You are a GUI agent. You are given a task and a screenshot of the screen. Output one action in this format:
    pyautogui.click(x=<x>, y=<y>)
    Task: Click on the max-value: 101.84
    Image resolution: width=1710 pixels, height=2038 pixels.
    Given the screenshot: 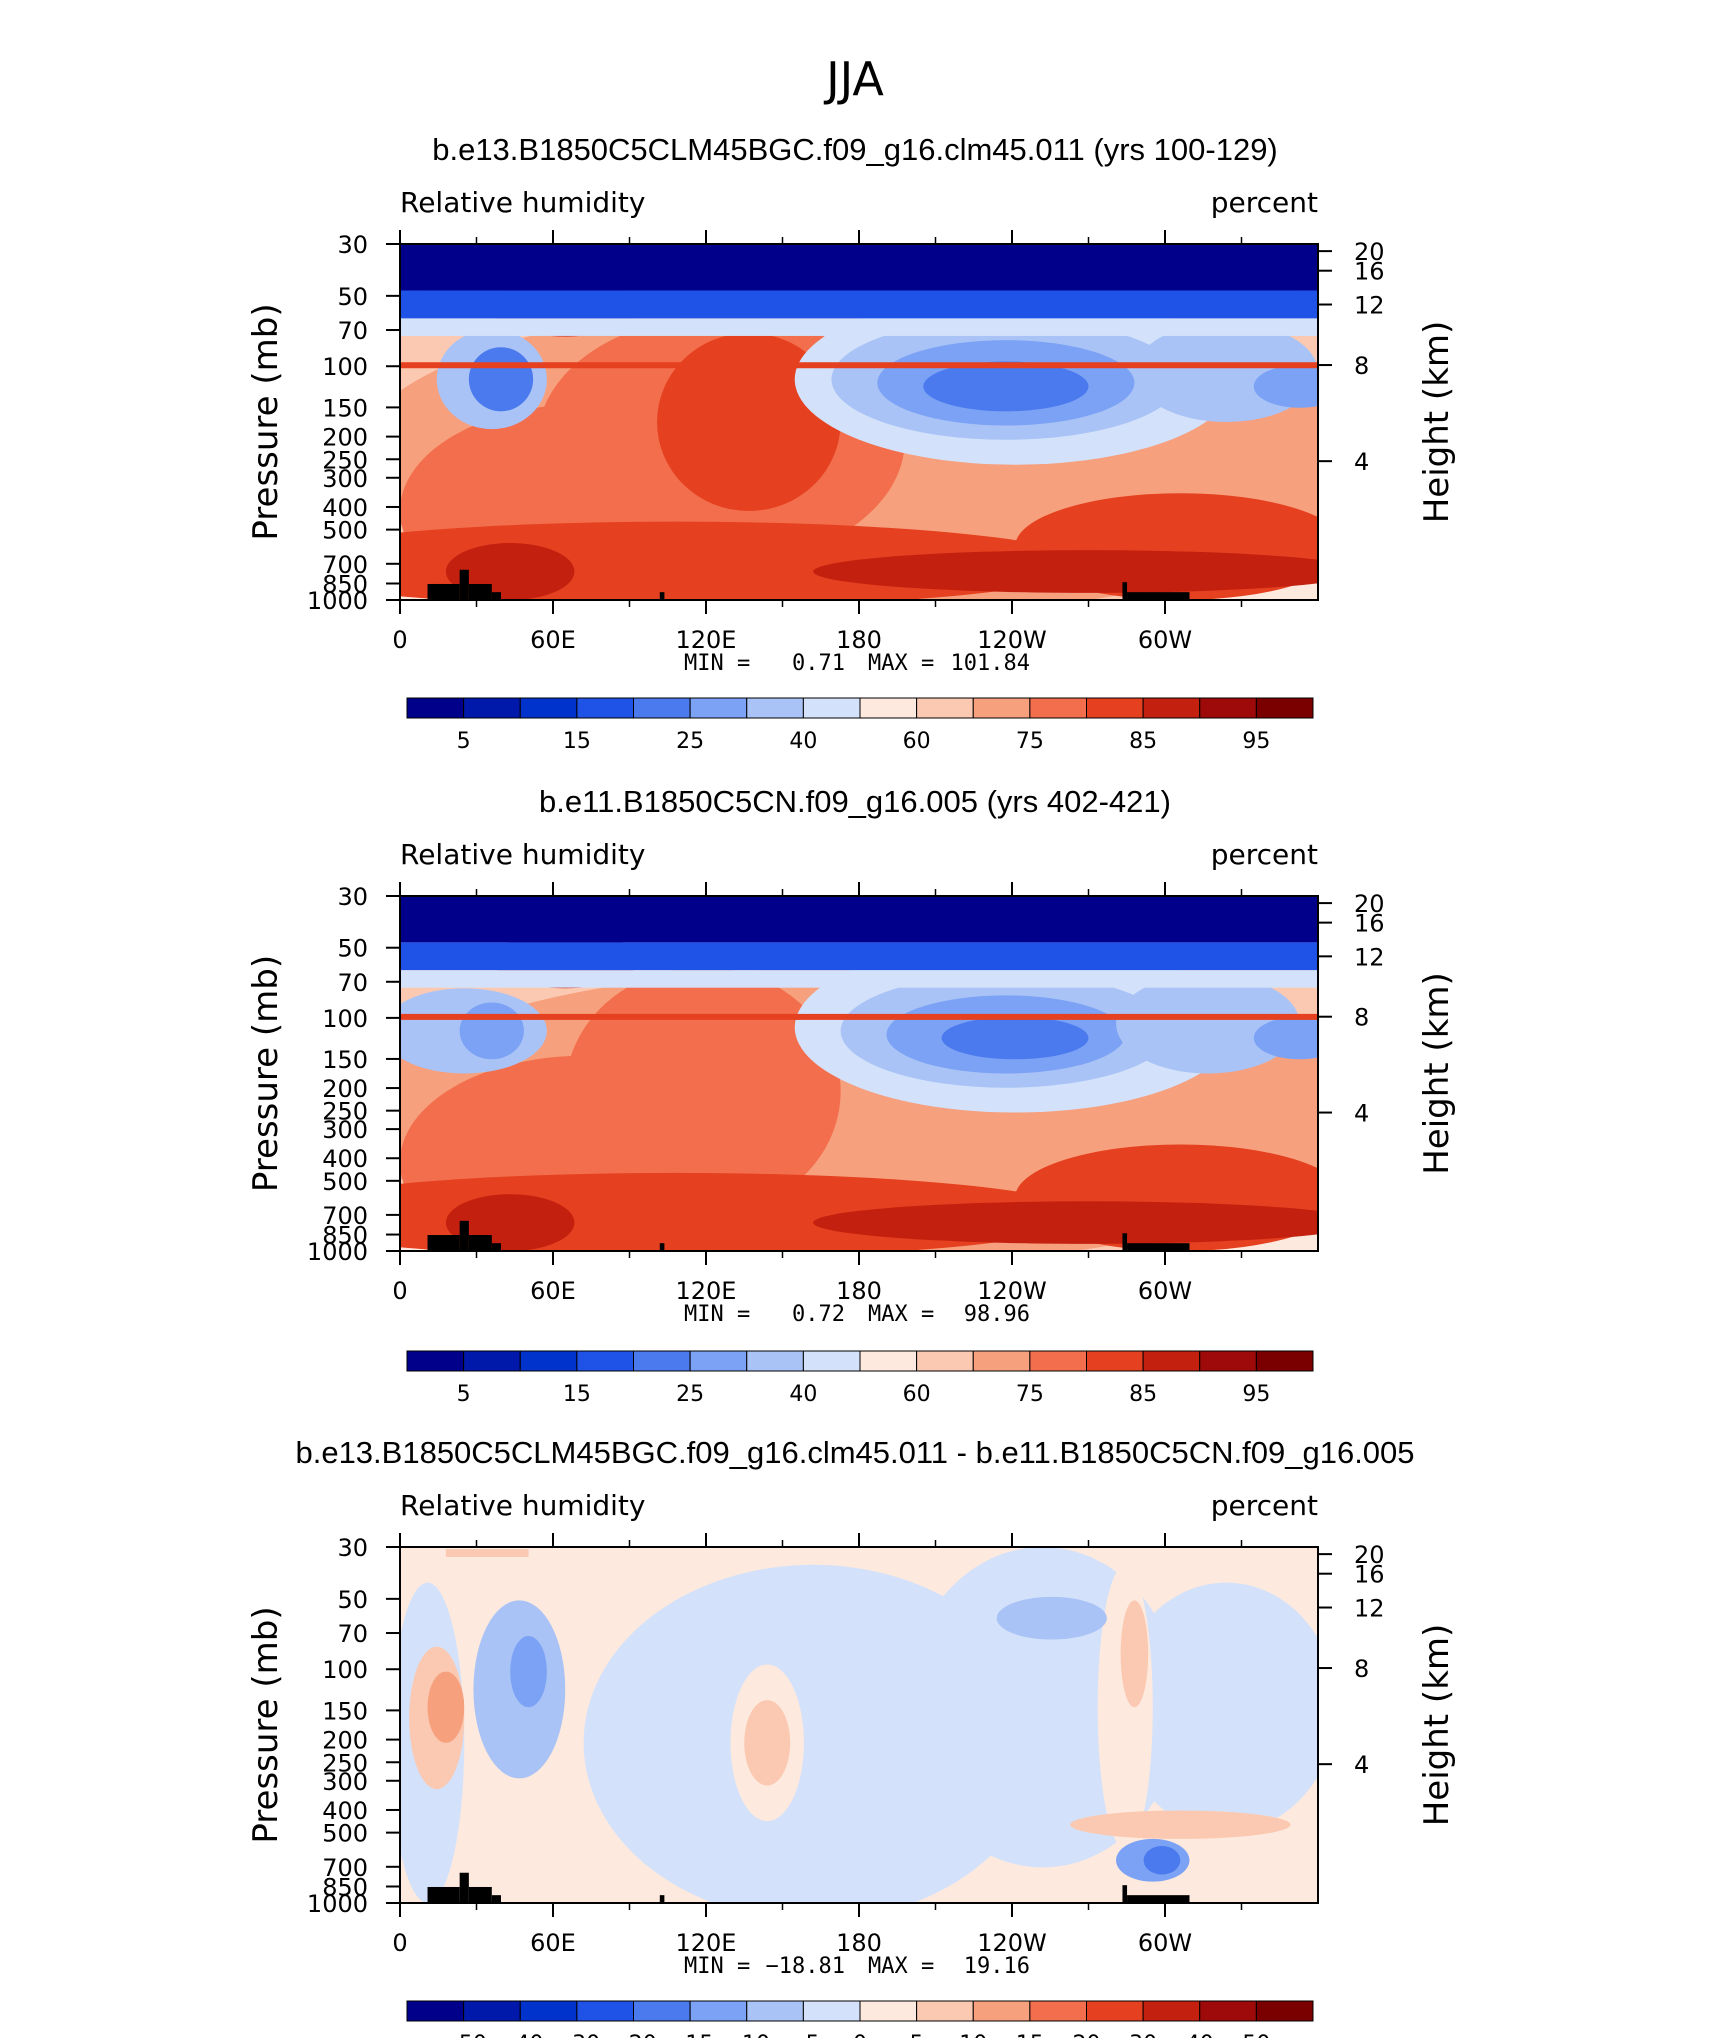 What is the action you would take?
    pyautogui.click(x=990, y=663)
    